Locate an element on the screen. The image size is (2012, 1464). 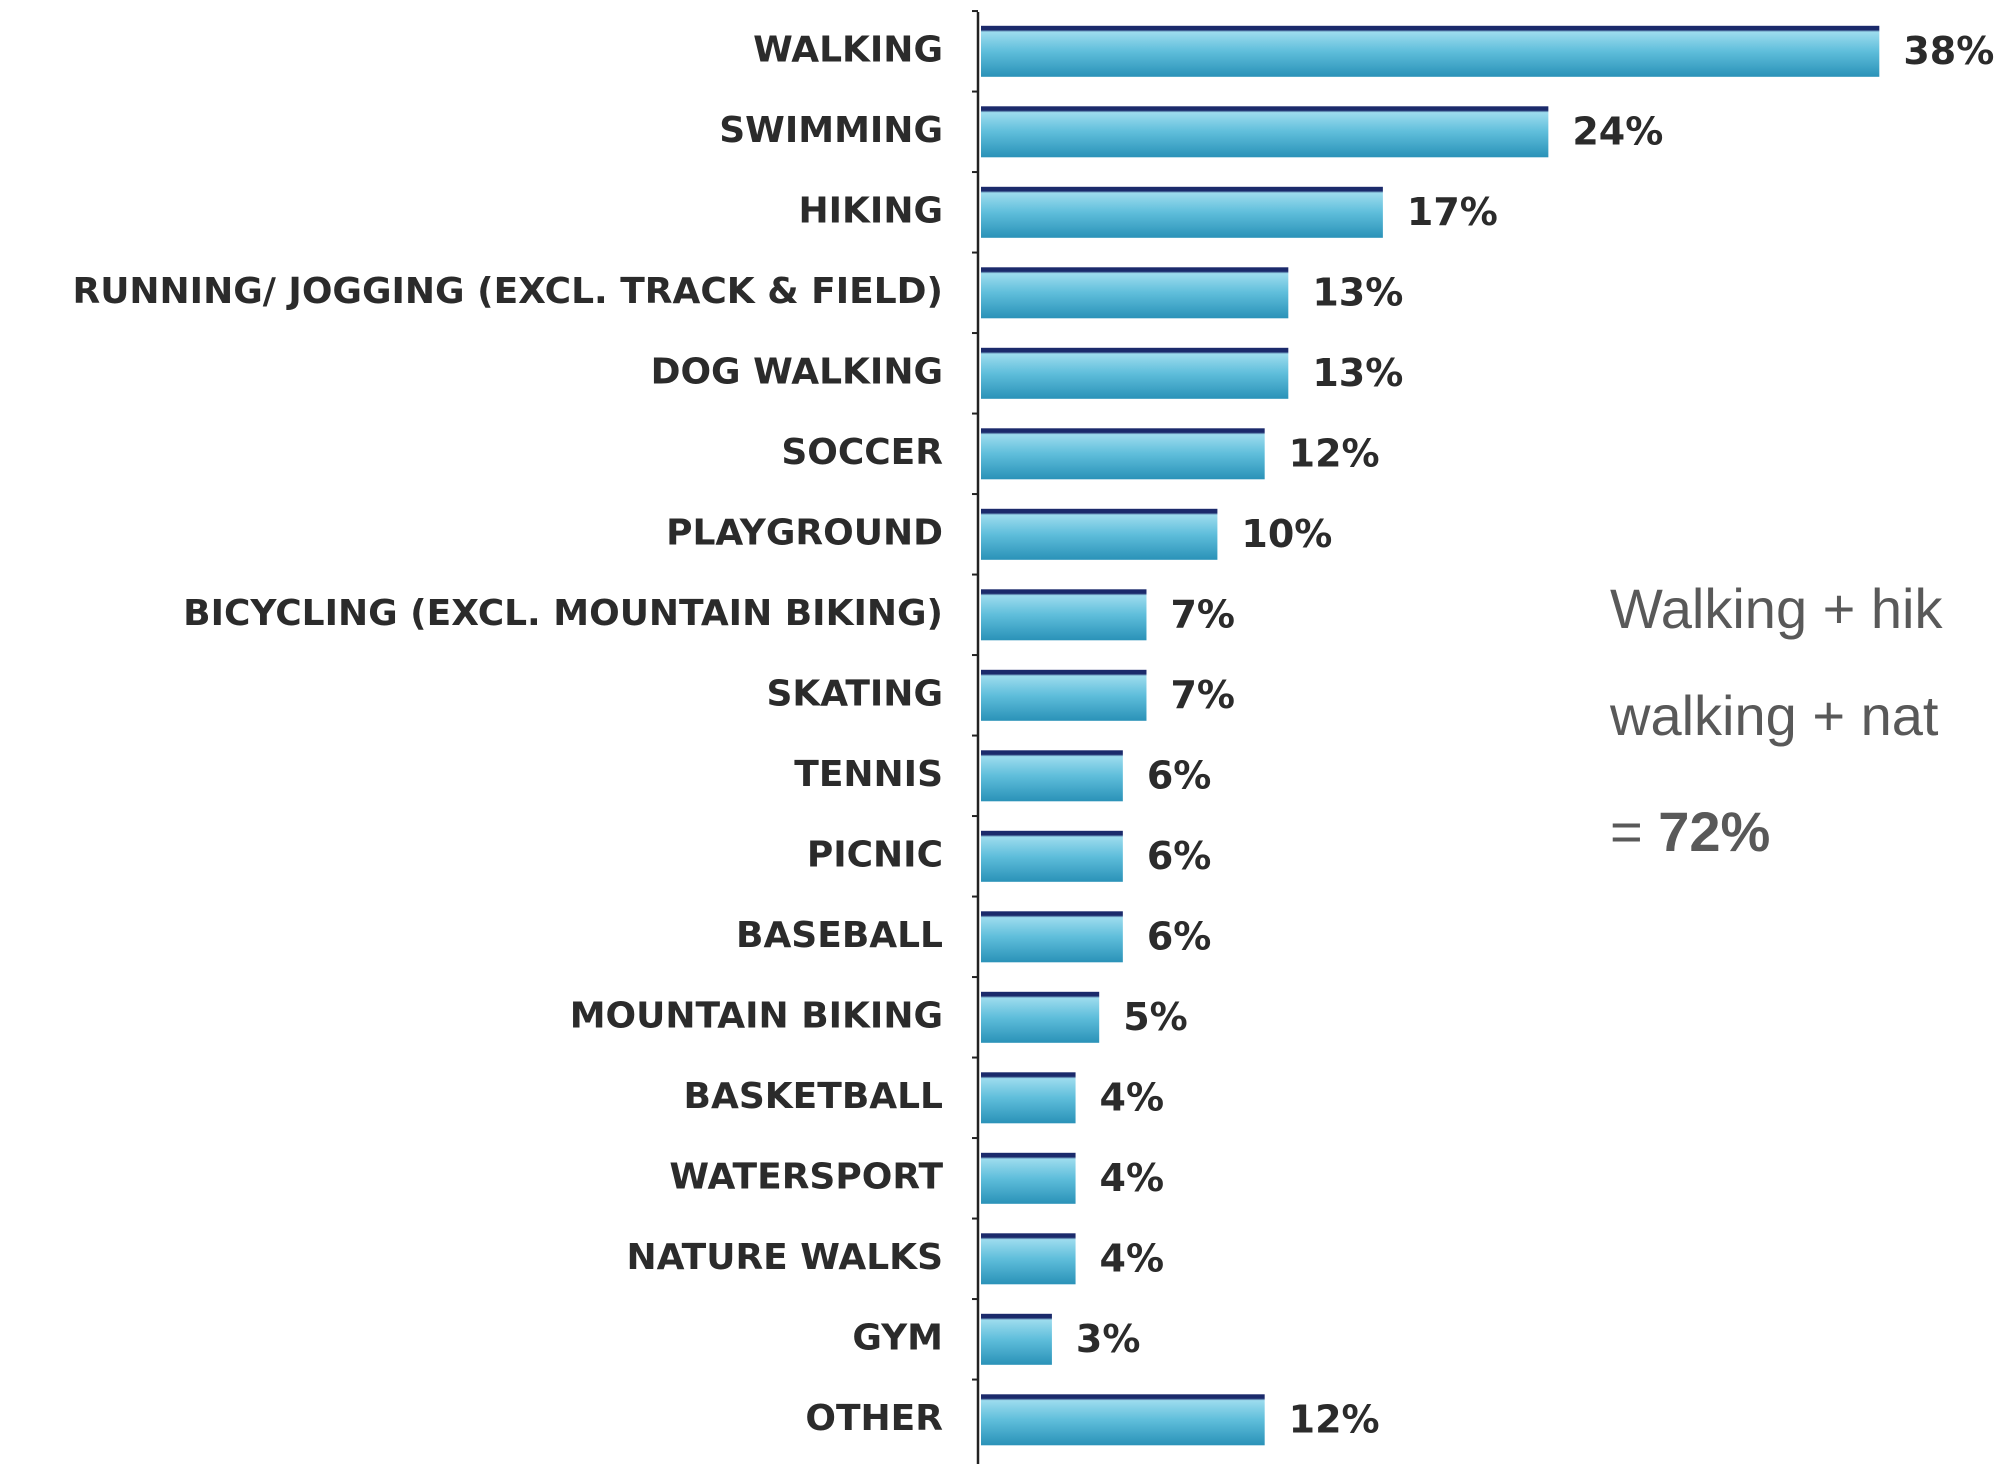
value-label: 17% is located at coordinates (1452, 212).